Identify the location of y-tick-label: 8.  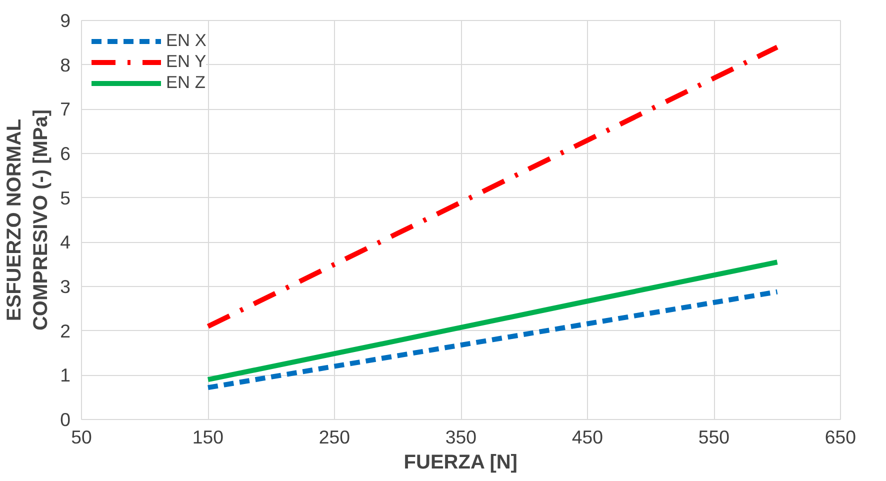
(65, 65).